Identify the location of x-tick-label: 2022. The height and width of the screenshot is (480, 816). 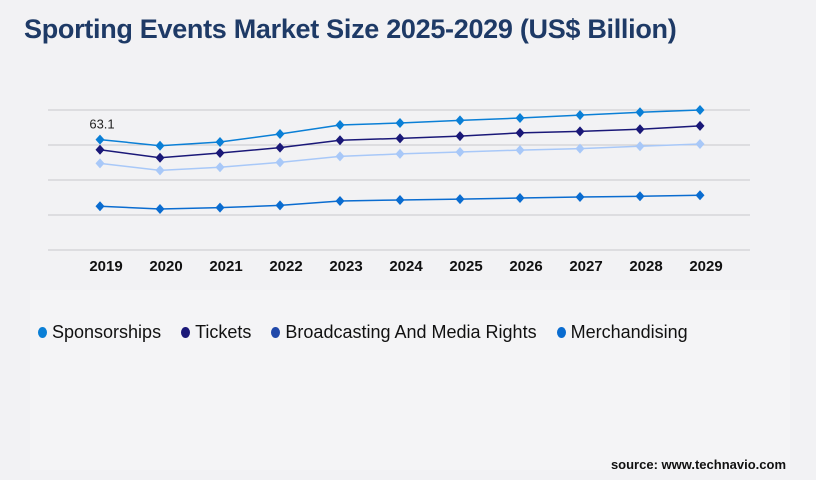
(285, 266).